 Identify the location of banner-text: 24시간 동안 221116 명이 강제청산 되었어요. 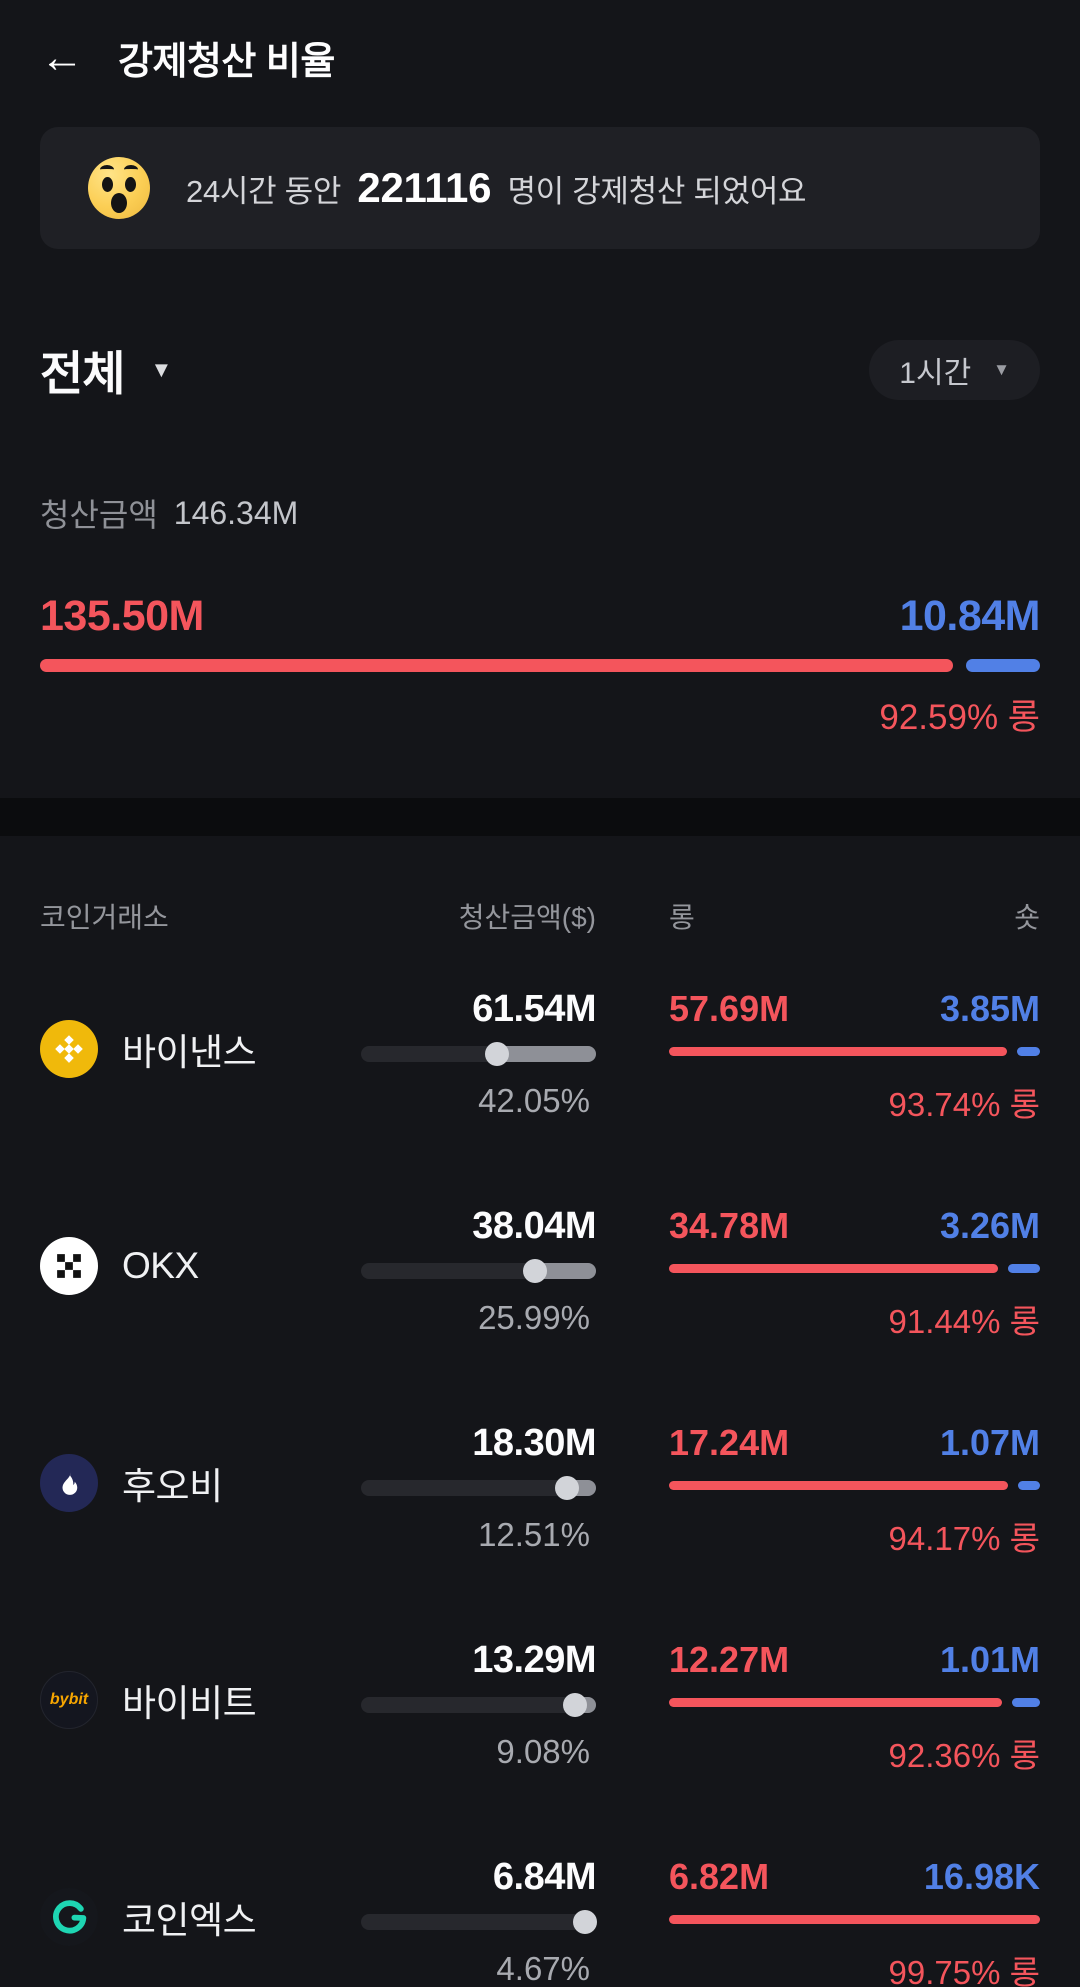
(496, 188).